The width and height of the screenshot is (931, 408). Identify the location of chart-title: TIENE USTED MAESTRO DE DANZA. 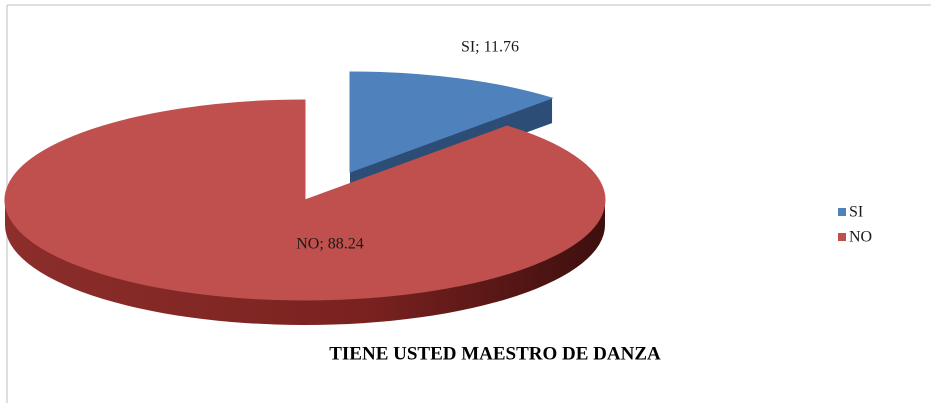
(495, 353).